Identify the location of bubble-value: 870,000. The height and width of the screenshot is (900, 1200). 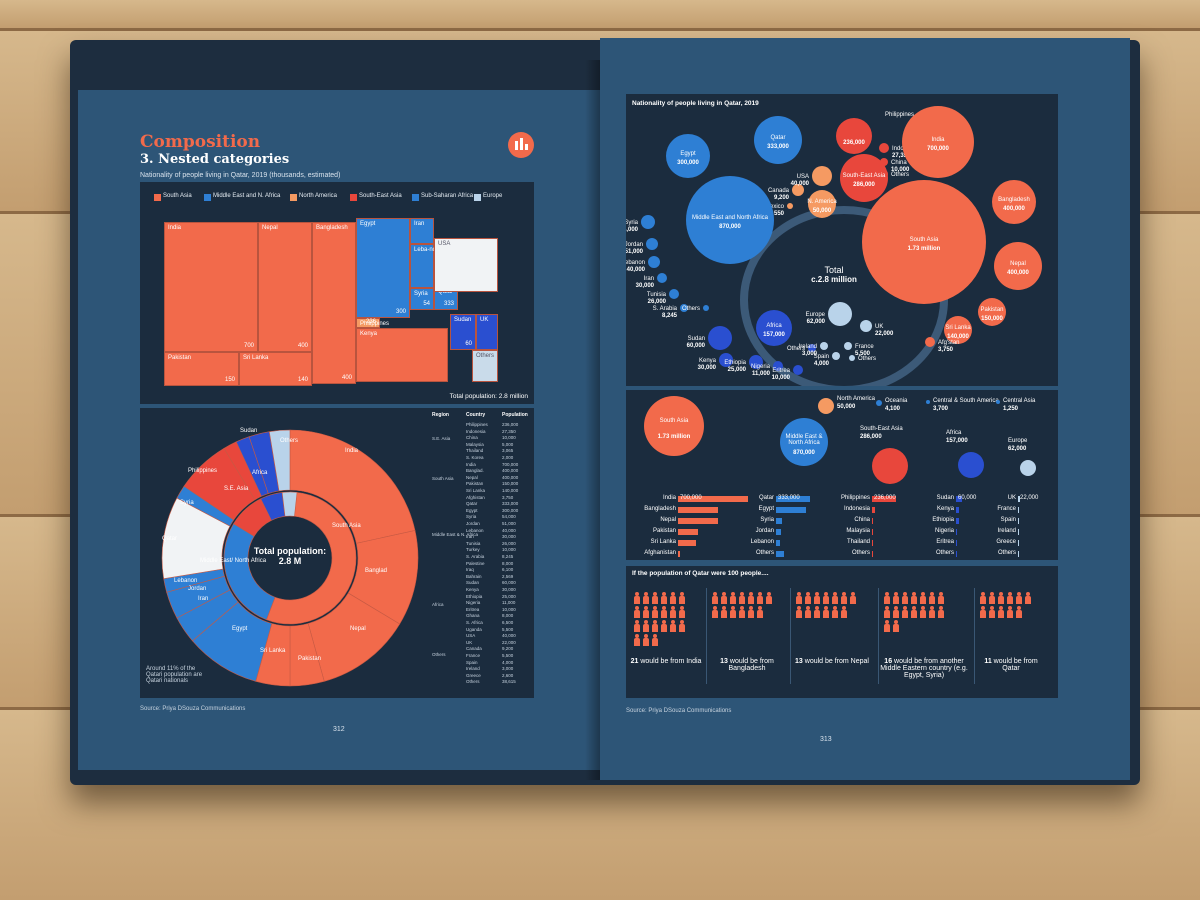
(730, 227).